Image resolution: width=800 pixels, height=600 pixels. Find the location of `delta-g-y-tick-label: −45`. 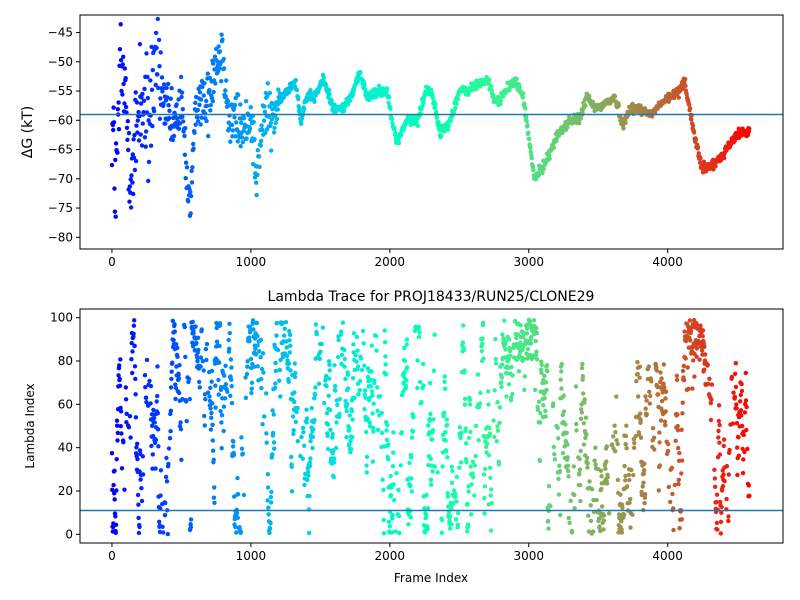

delta-g-y-tick-label: −45 is located at coordinates (60, 33).